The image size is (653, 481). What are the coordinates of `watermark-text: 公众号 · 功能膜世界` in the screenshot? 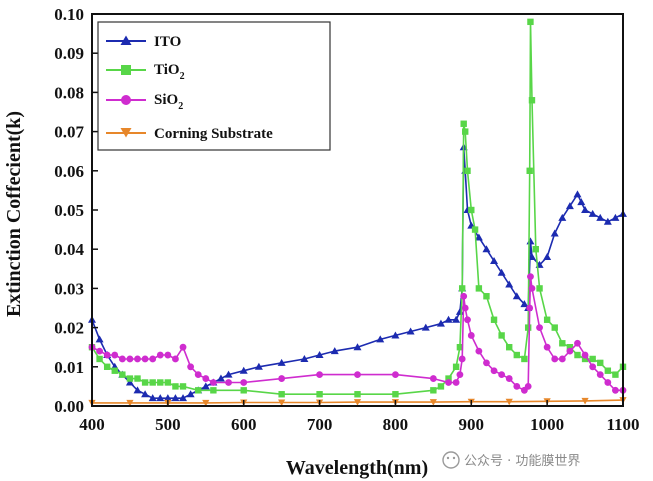 It's located at (522, 461).